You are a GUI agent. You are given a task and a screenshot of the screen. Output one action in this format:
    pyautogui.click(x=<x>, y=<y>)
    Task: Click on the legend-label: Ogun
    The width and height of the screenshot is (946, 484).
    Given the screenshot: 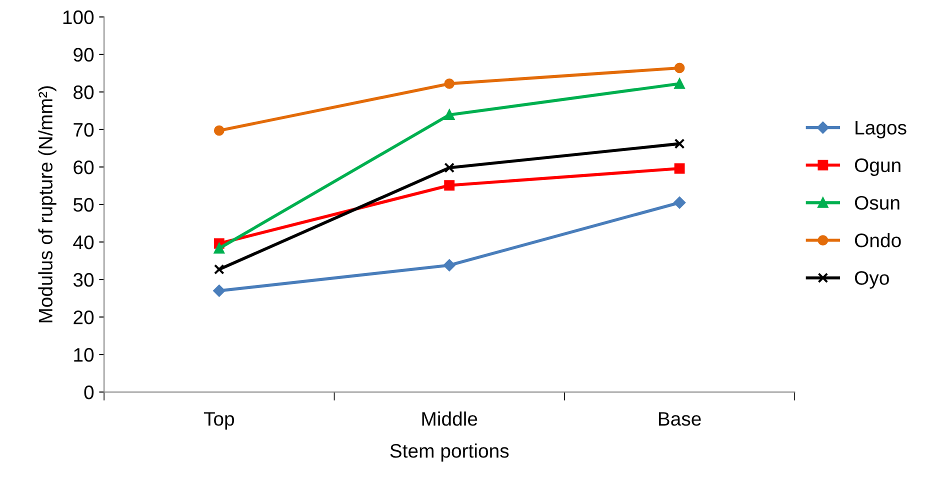 What is the action you would take?
    pyautogui.click(x=877, y=167)
    